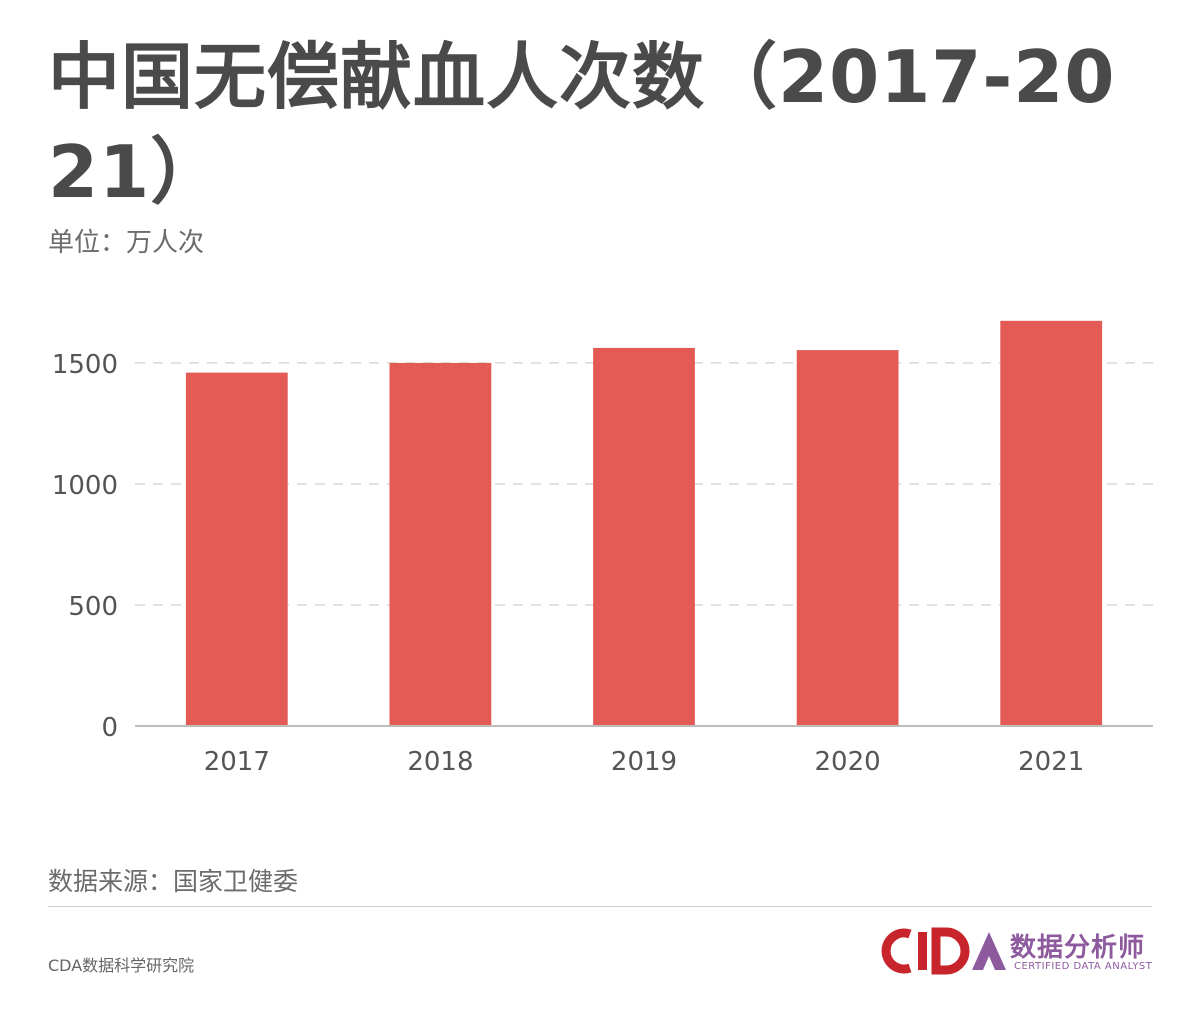 This screenshot has width=1200, height=1020. What do you see at coordinates (236, 549) in the screenshot?
I see `bar-2017` at bounding box center [236, 549].